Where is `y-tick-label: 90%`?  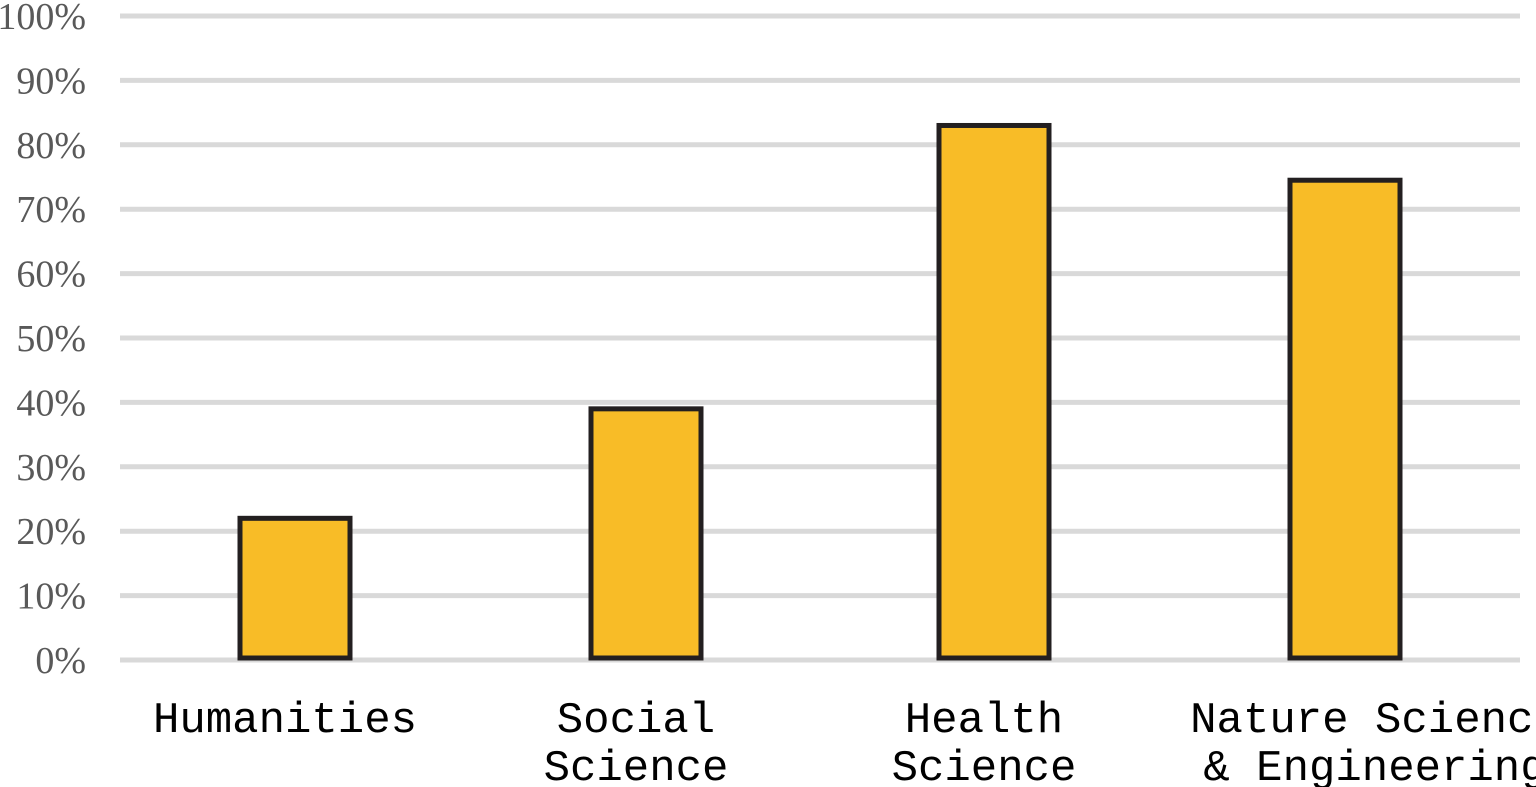 y-tick-label: 90% is located at coordinates (51, 81).